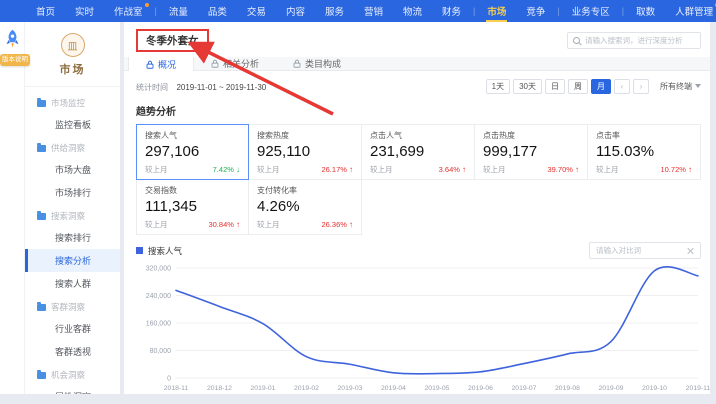 This screenshot has width=716, height=404. What do you see at coordinates (73, 193) in the screenshot?
I see `sidebar-item-market-ranking: 市场排行` at bounding box center [73, 193].